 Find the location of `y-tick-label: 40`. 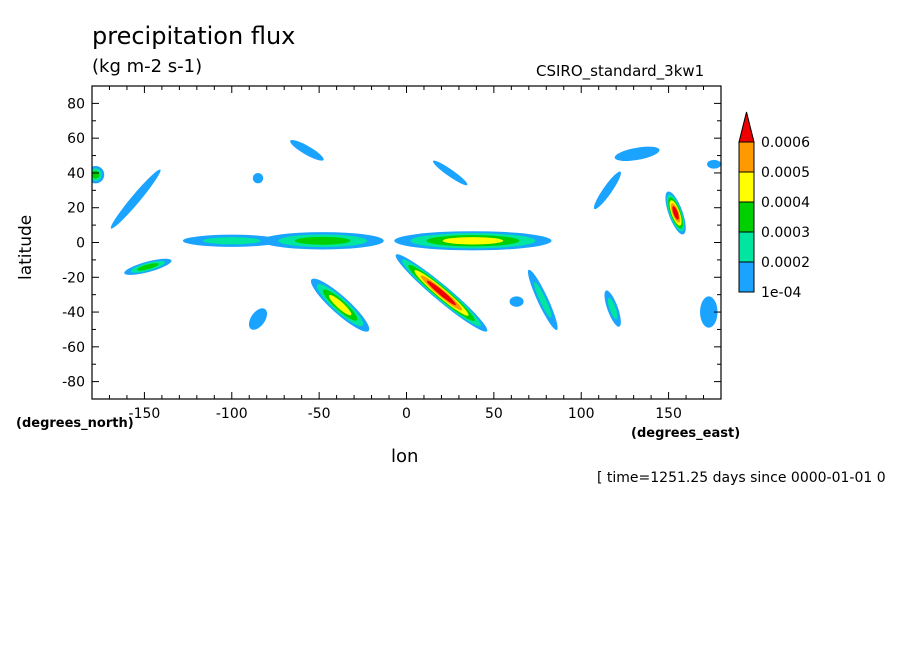

y-tick-label: 40 is located at coordinates (76, 174).